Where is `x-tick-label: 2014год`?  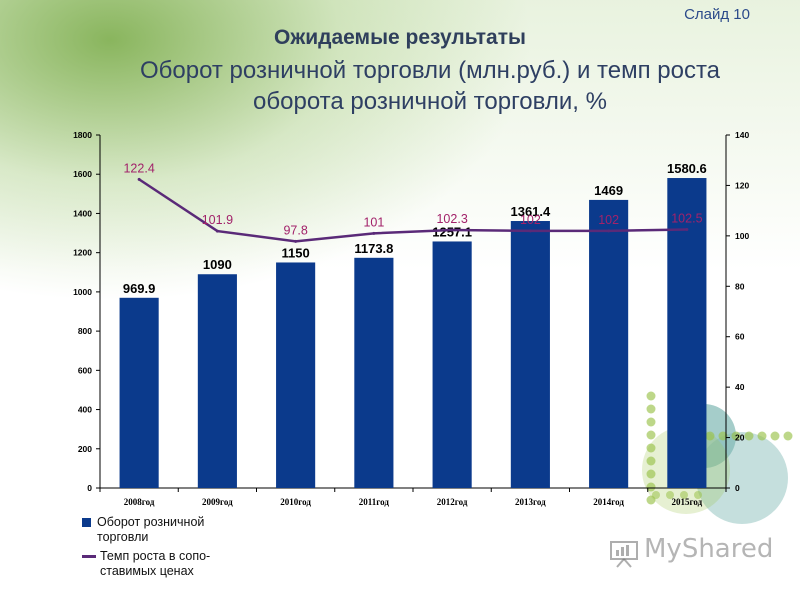
x-tick-label: 2014год is located at coordinates (608, 502).